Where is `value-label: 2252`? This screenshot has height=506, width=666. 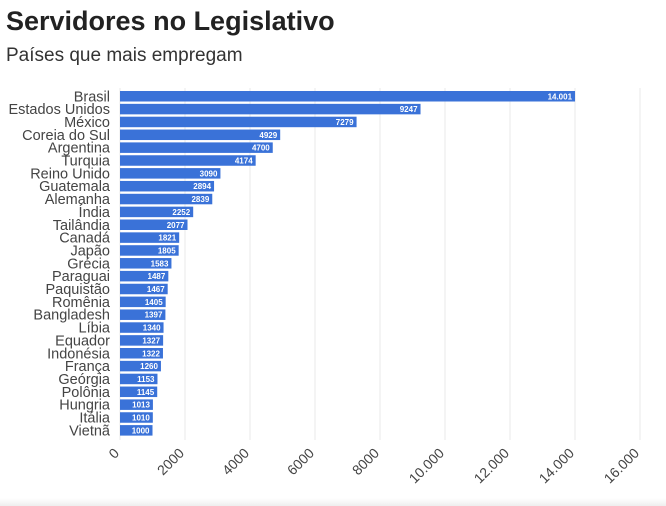
value-label: 2252 is located at coordinates (181, 212).